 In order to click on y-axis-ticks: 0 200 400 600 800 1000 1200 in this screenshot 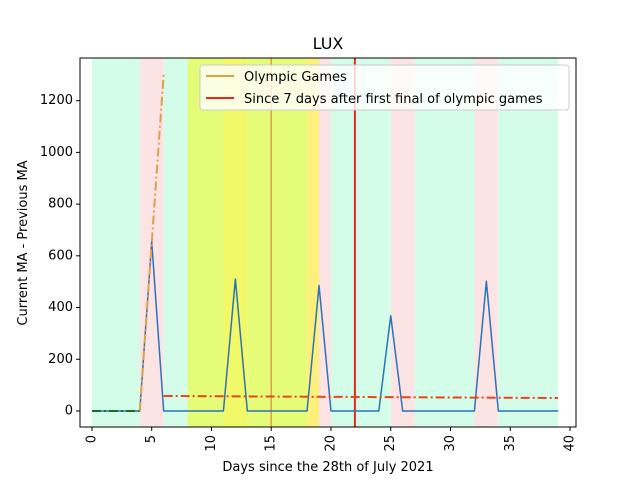, I will do `click(60, 255)`.